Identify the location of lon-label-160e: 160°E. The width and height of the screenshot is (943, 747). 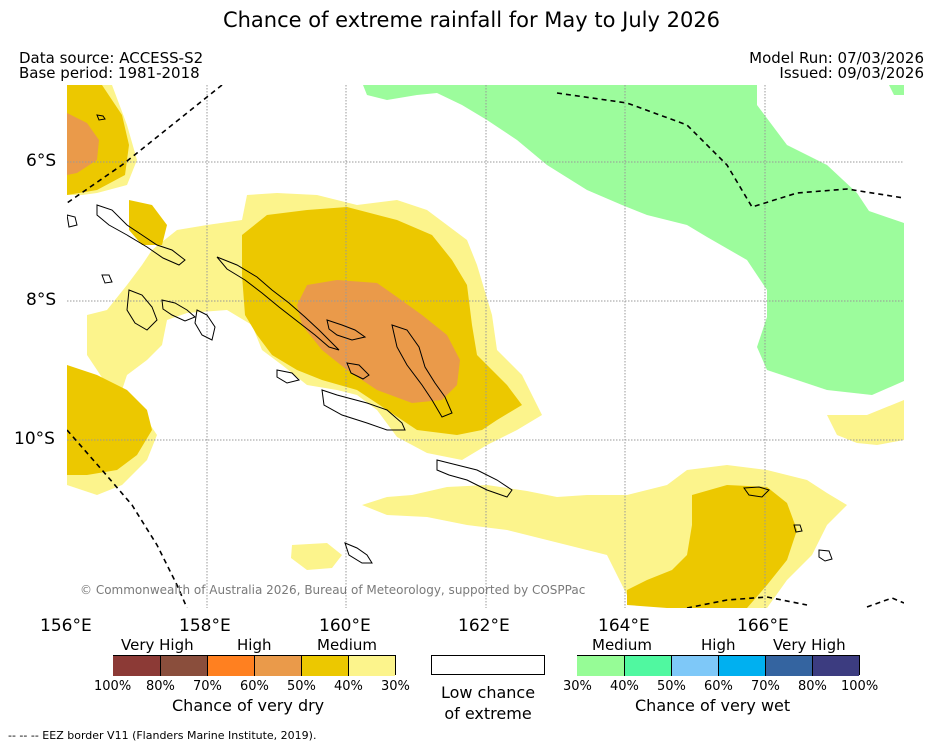
(345, 626).